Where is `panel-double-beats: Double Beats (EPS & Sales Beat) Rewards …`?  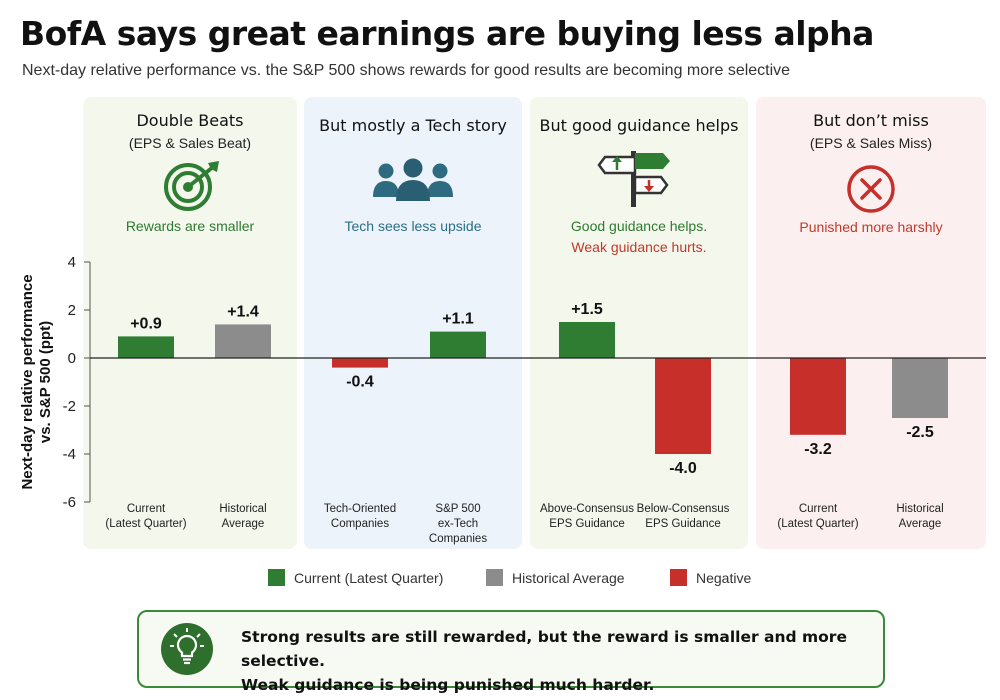 panel-double-beats: Double Beats (EPS & Sales Beat) Rewards … is located at coordinates (190, 323).